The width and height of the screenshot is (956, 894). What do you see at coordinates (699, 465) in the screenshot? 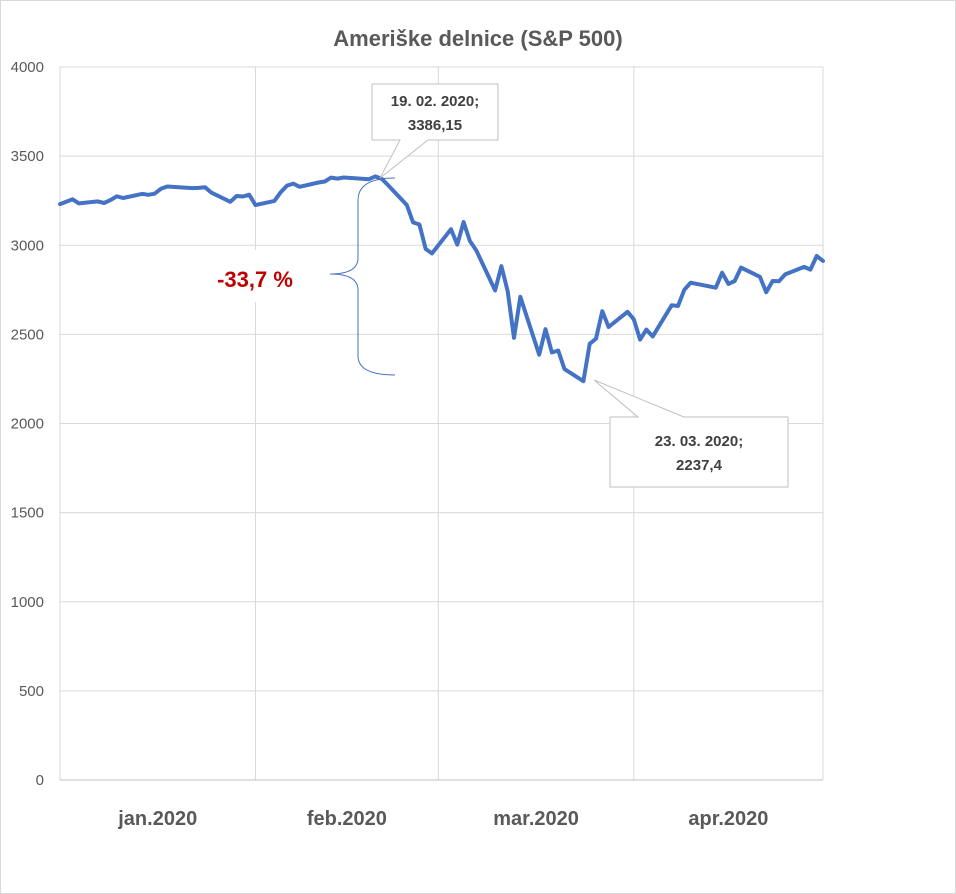
I see `callout-trough-value: 2237,4` at bounding box center [699, 465].